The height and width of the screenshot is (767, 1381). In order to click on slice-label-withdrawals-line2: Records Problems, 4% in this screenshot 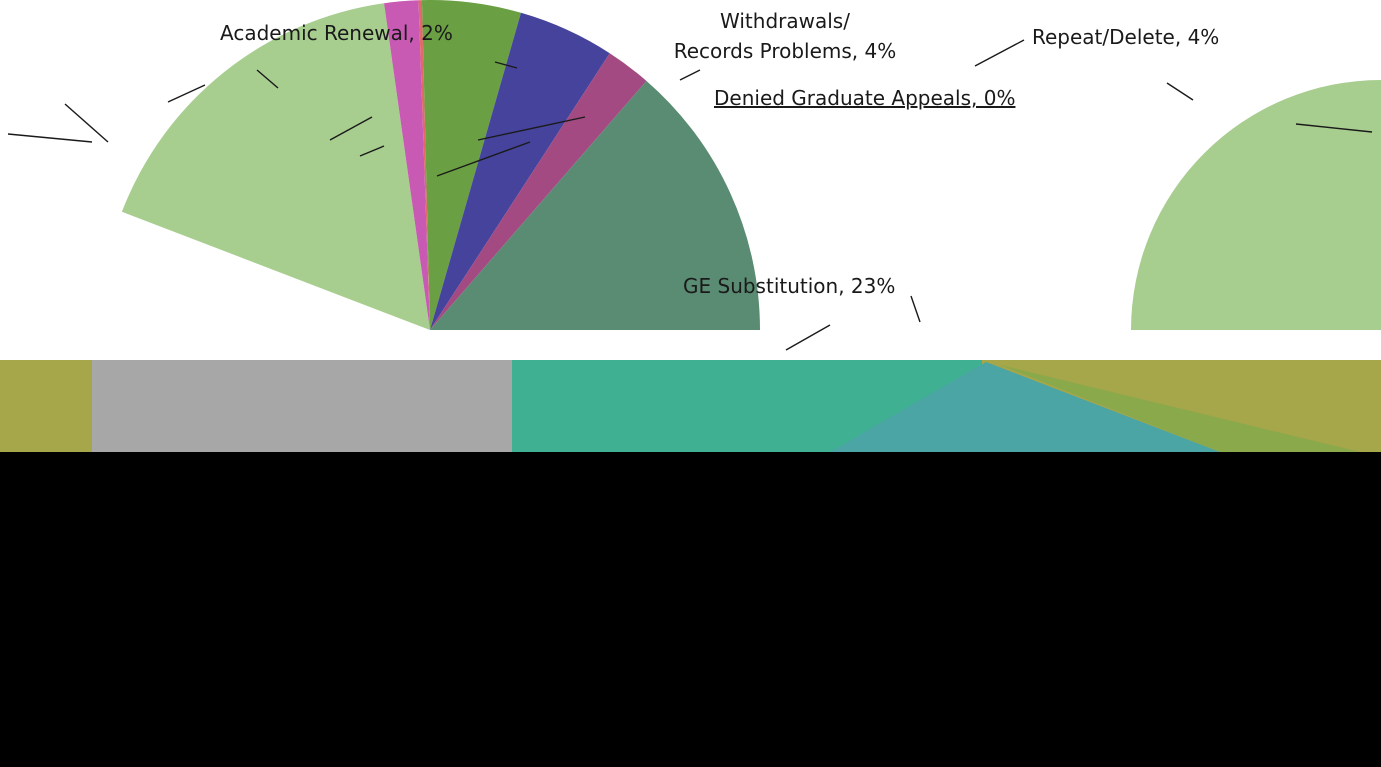, I will do `click(785, 51)`.